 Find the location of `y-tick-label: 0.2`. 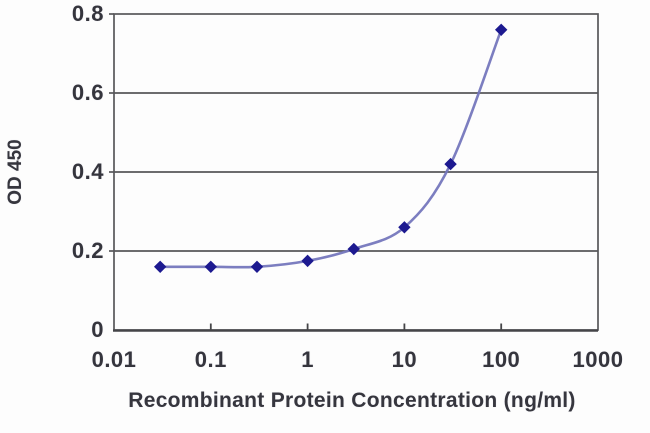

y-tick-label: 0.2 is located at coordinates (87, 250).